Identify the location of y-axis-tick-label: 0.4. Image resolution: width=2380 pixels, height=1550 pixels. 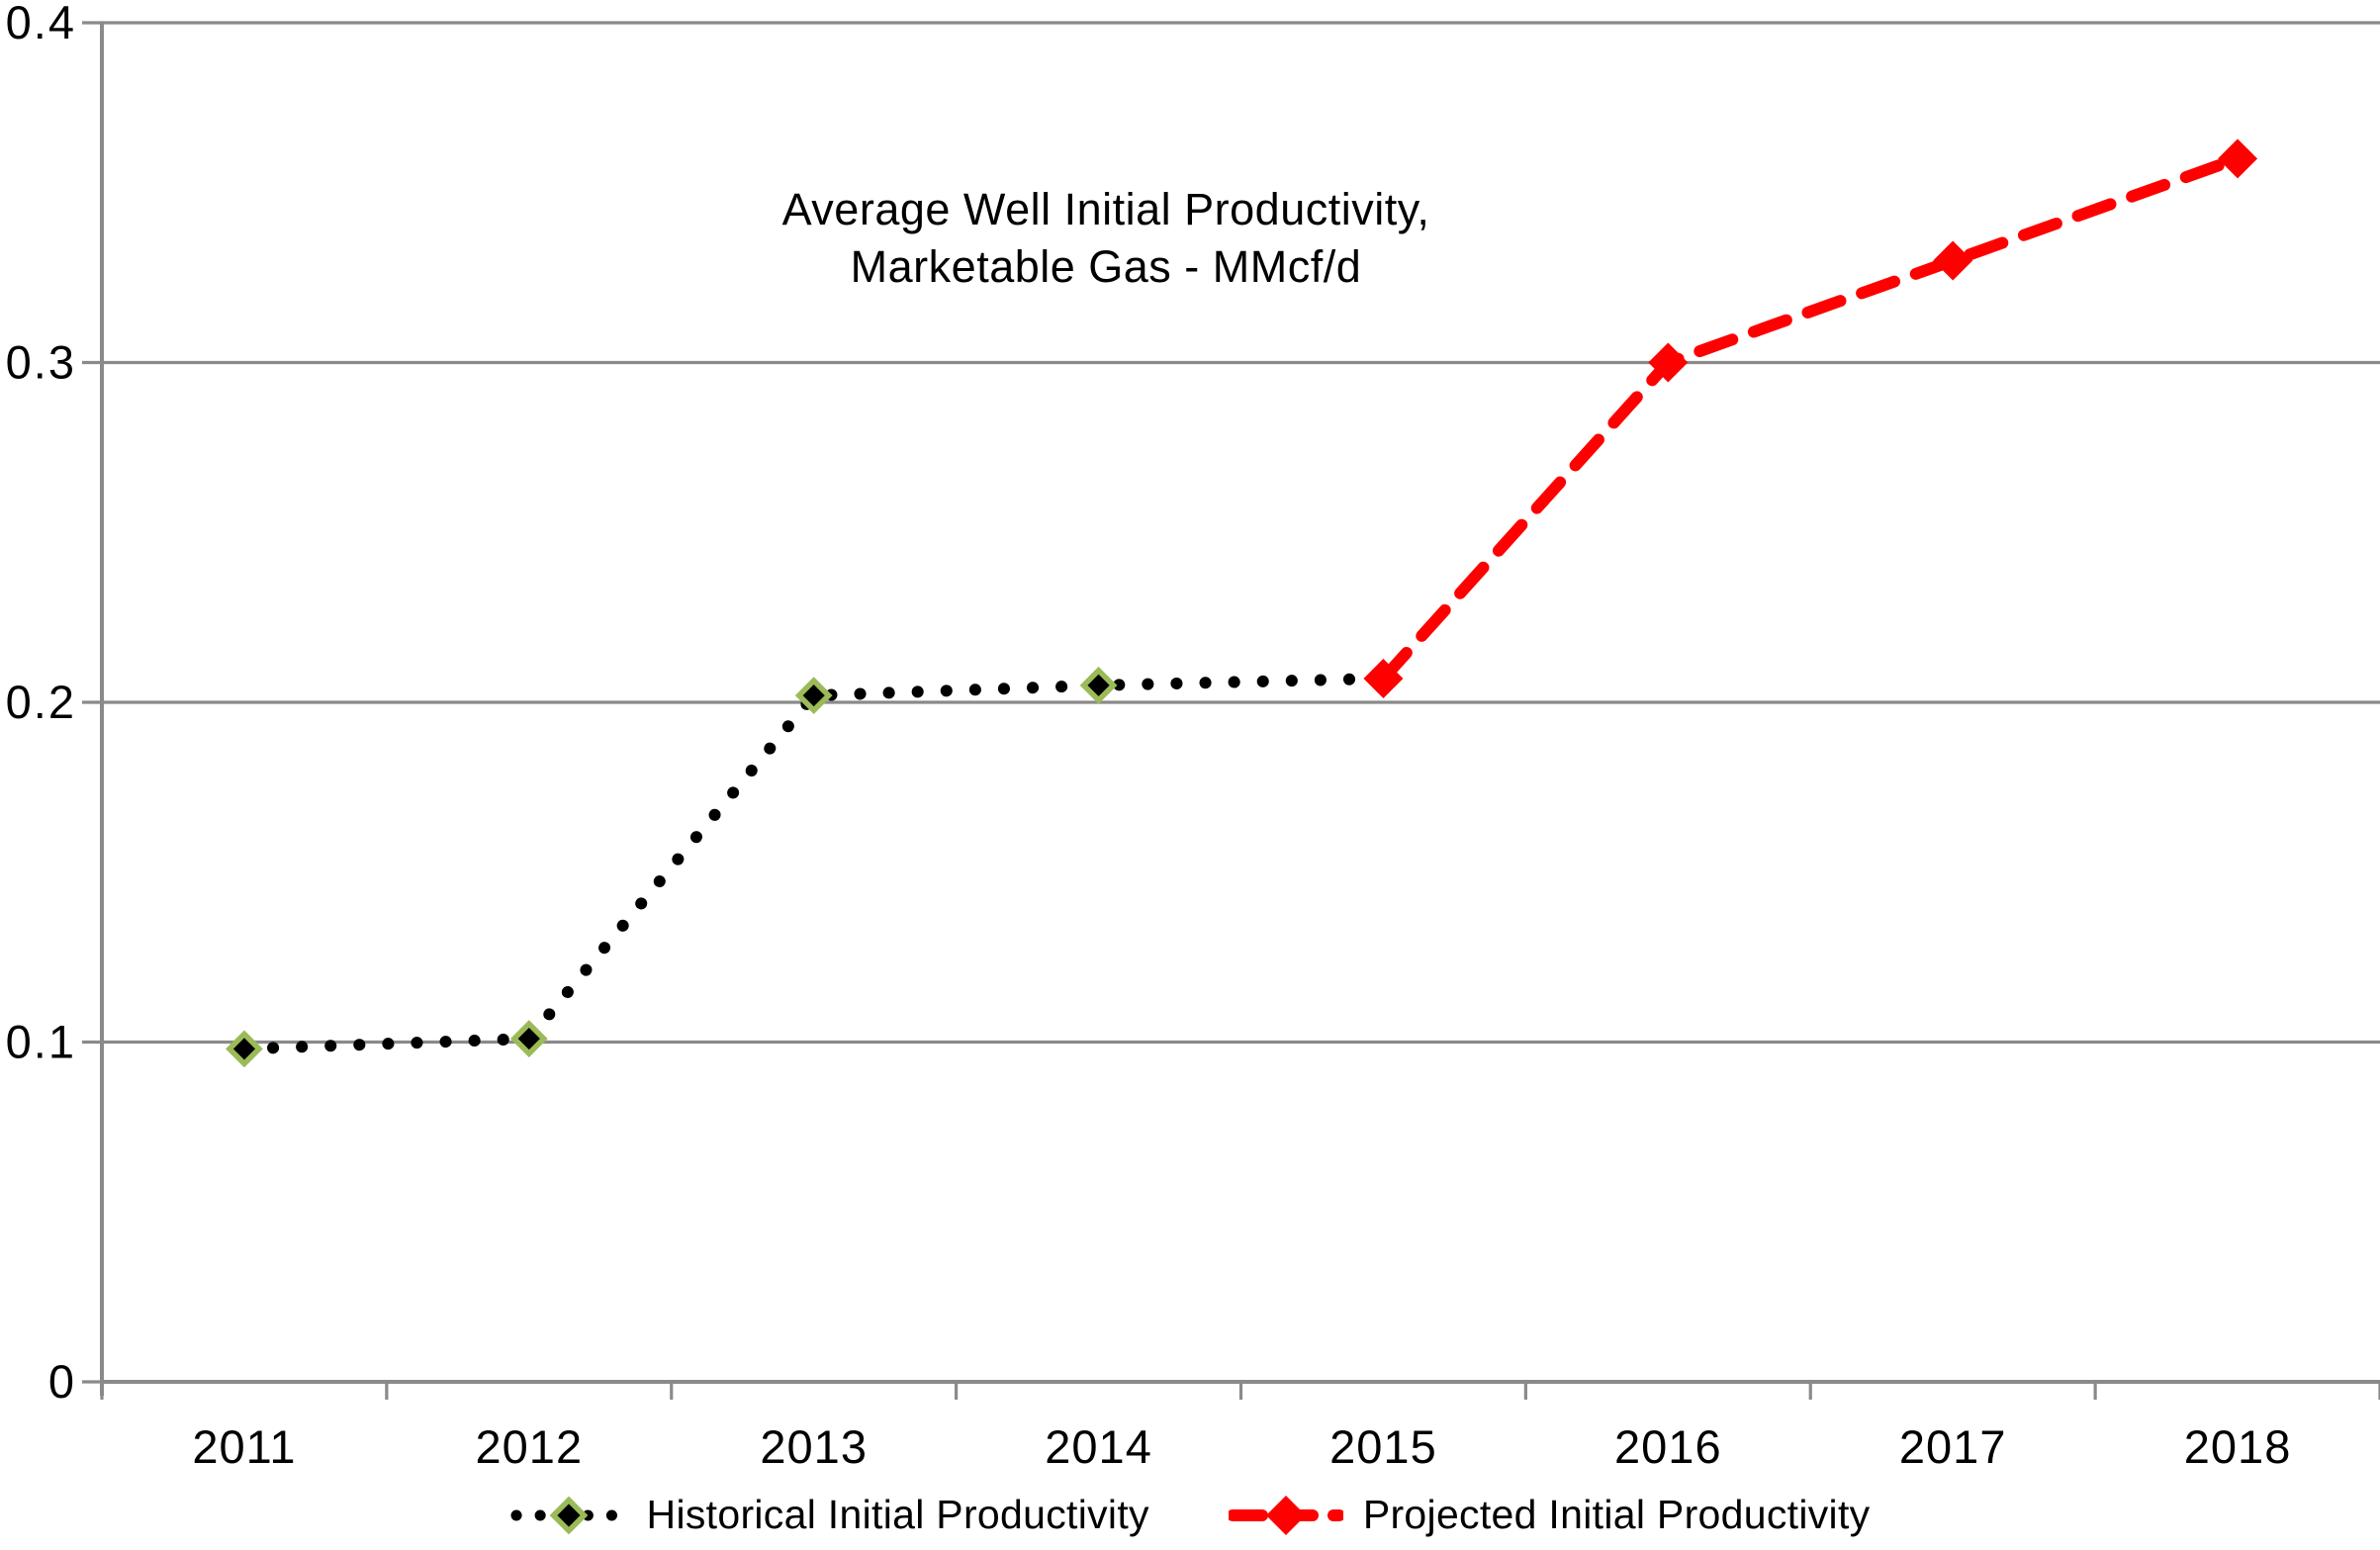
(41, 24).